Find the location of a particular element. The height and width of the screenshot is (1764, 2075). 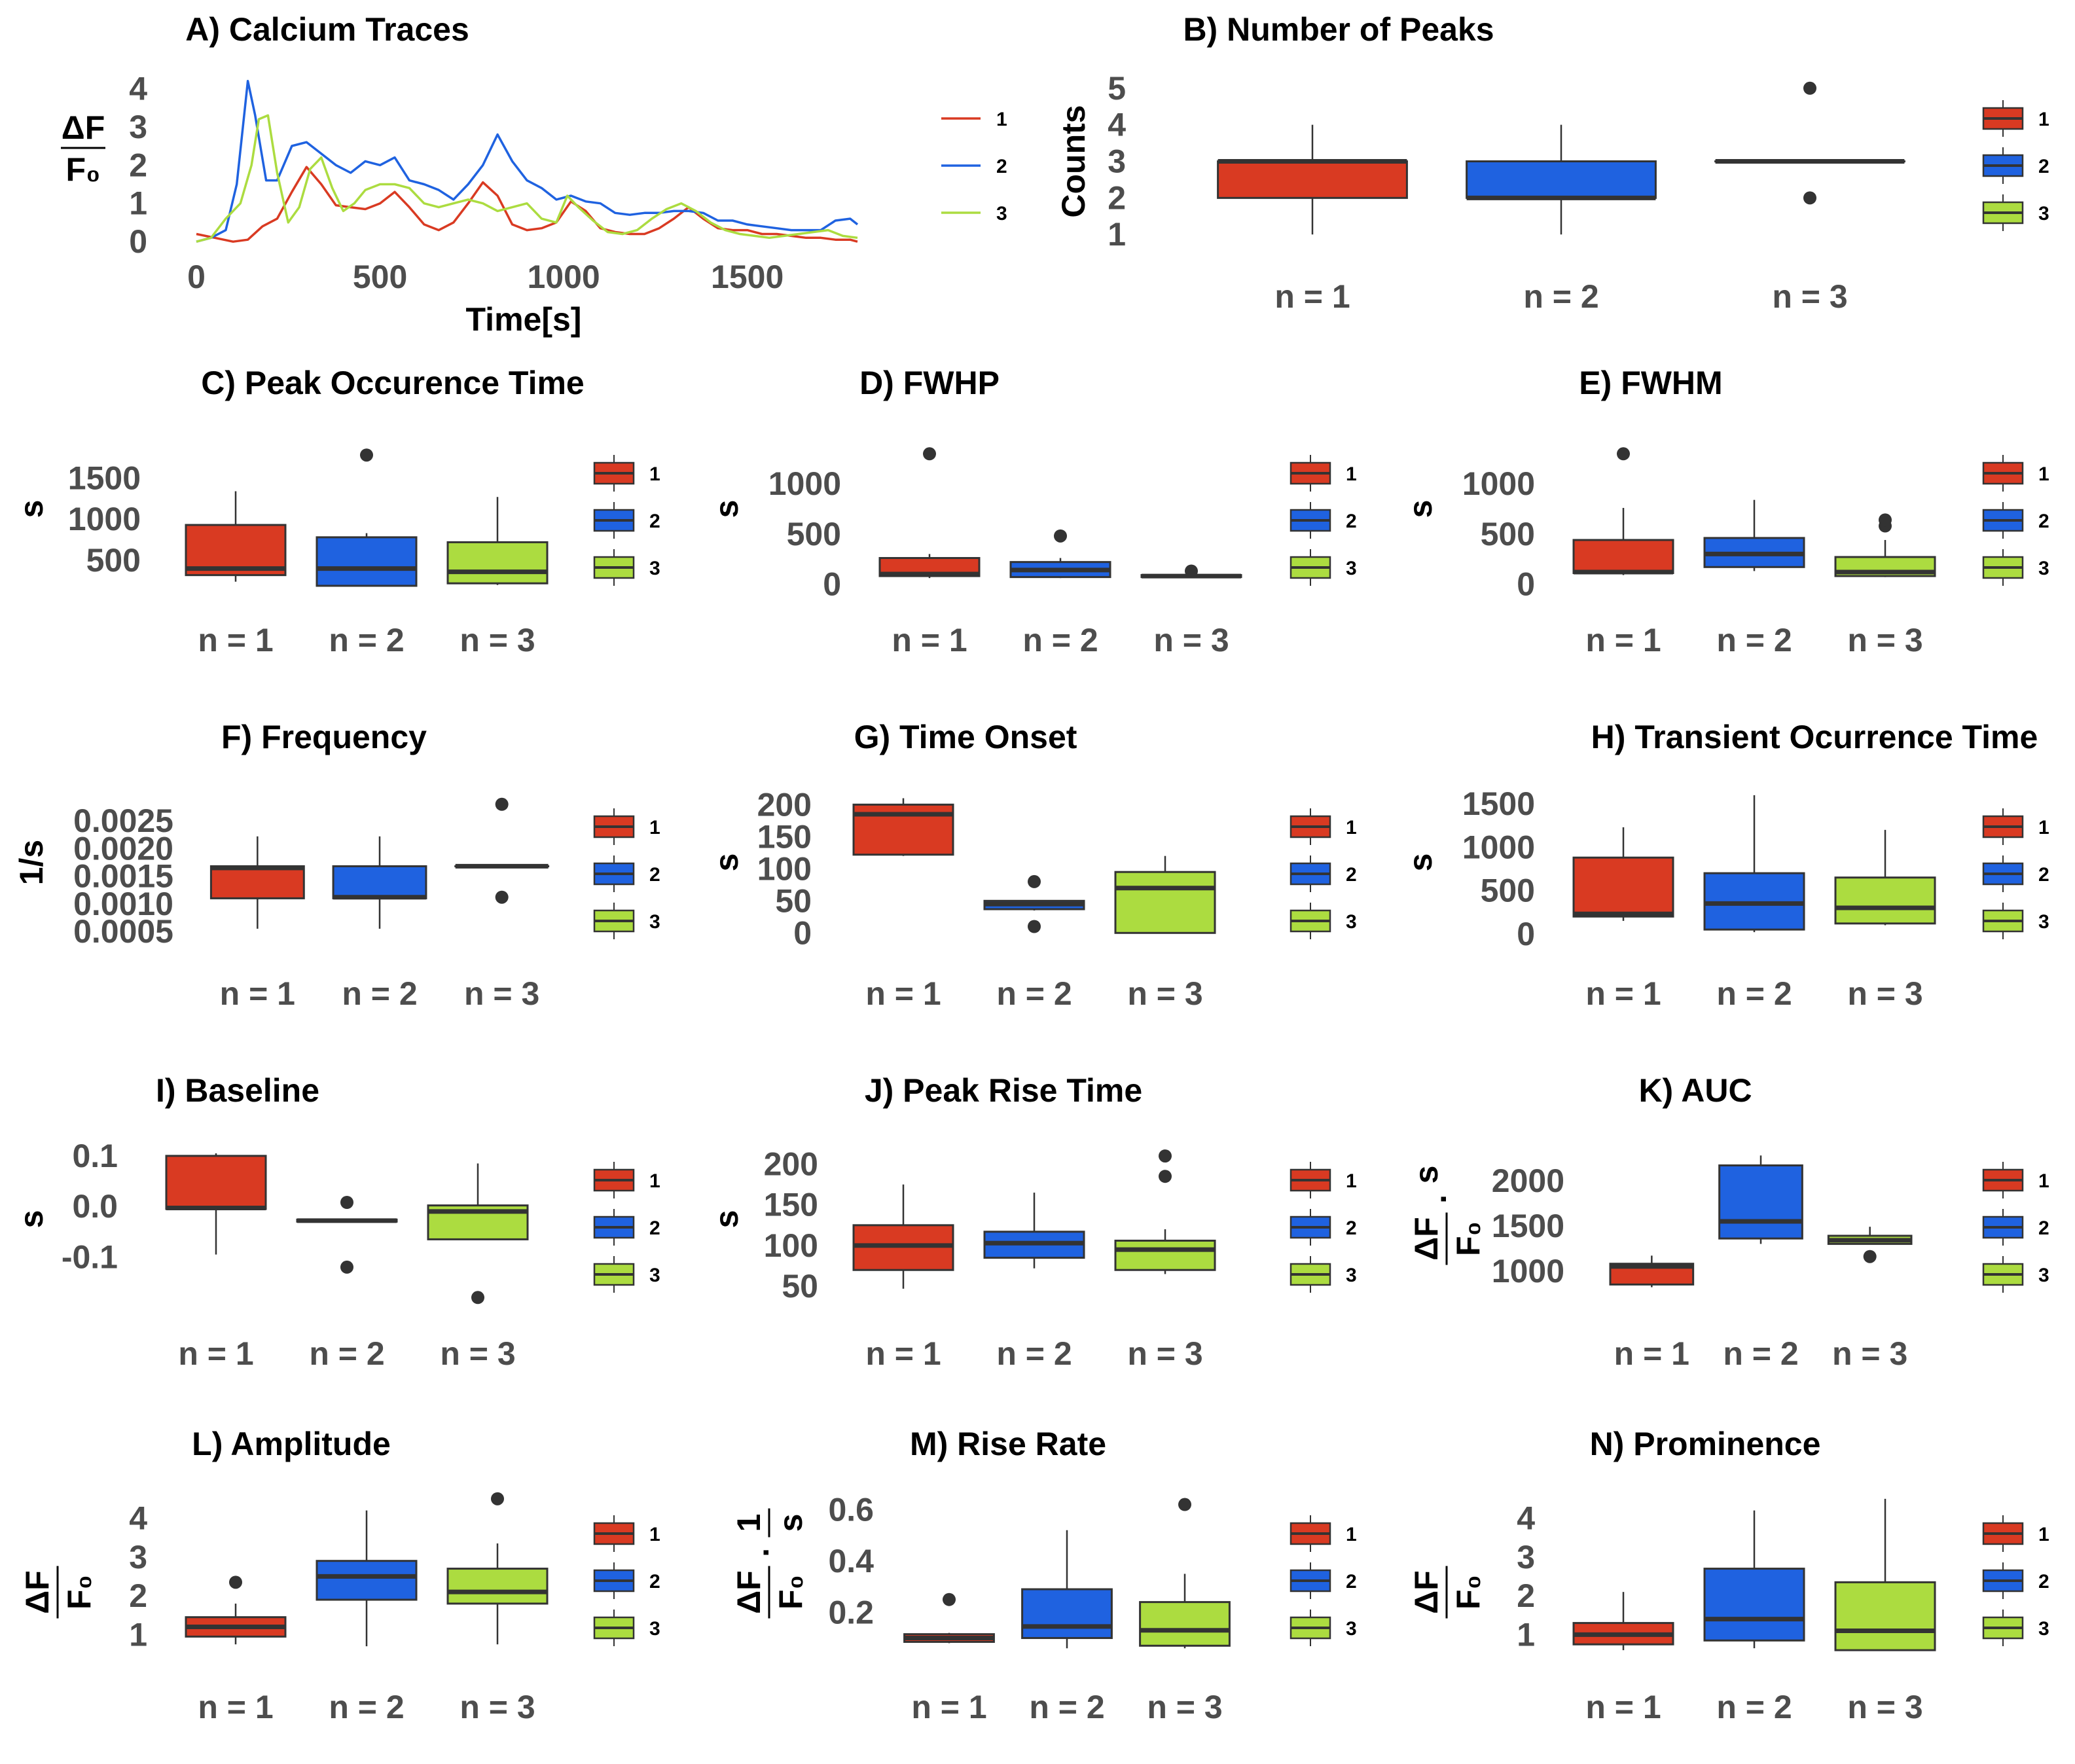

y-tick-label: 0.0025 is located at coordinates (123, 820).